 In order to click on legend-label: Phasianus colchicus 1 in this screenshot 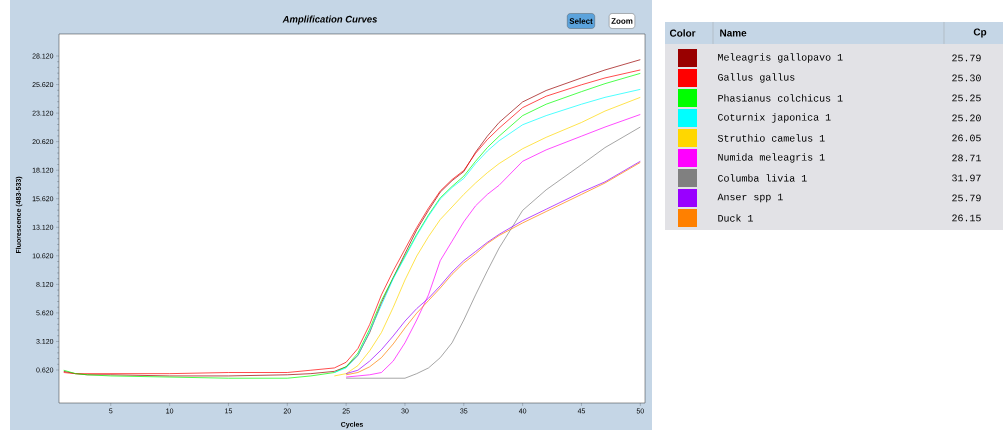, I will do `click(780, 98)`.